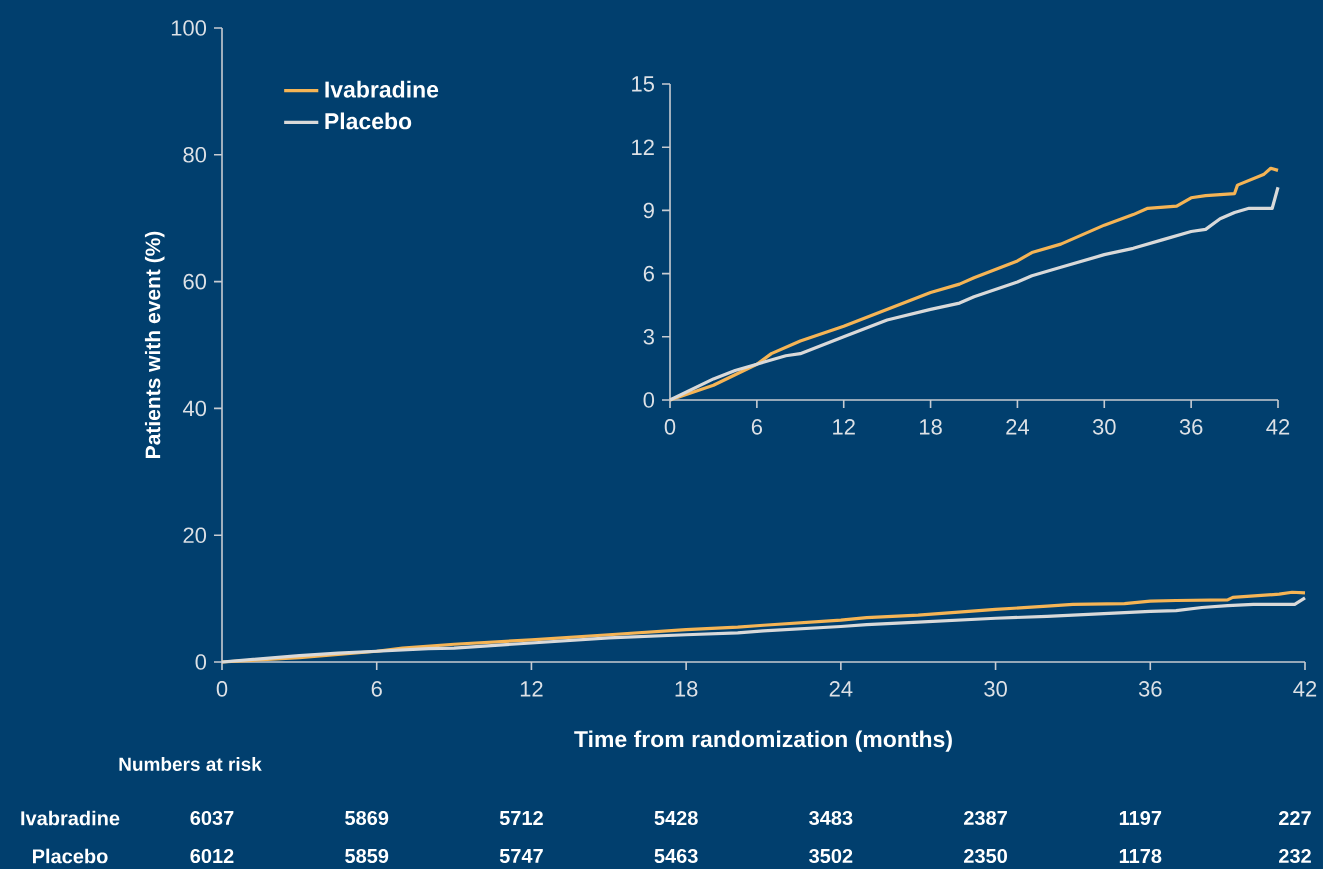 The width and height of the screenshot is (1323, 869). I want to click on text: Placebo, so click(70, 856).